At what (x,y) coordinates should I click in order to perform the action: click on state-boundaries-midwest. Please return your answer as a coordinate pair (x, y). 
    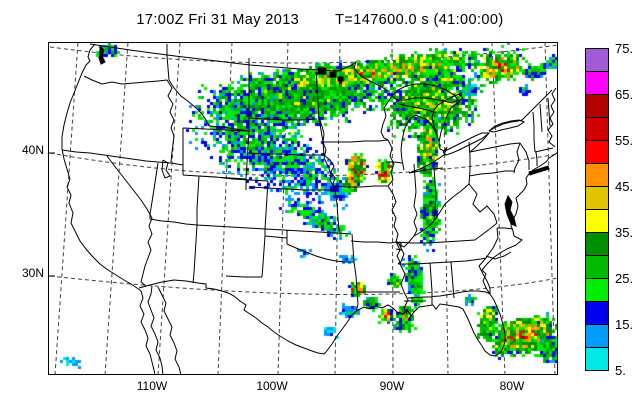
    Looking at the image, I should click on (396, 173).